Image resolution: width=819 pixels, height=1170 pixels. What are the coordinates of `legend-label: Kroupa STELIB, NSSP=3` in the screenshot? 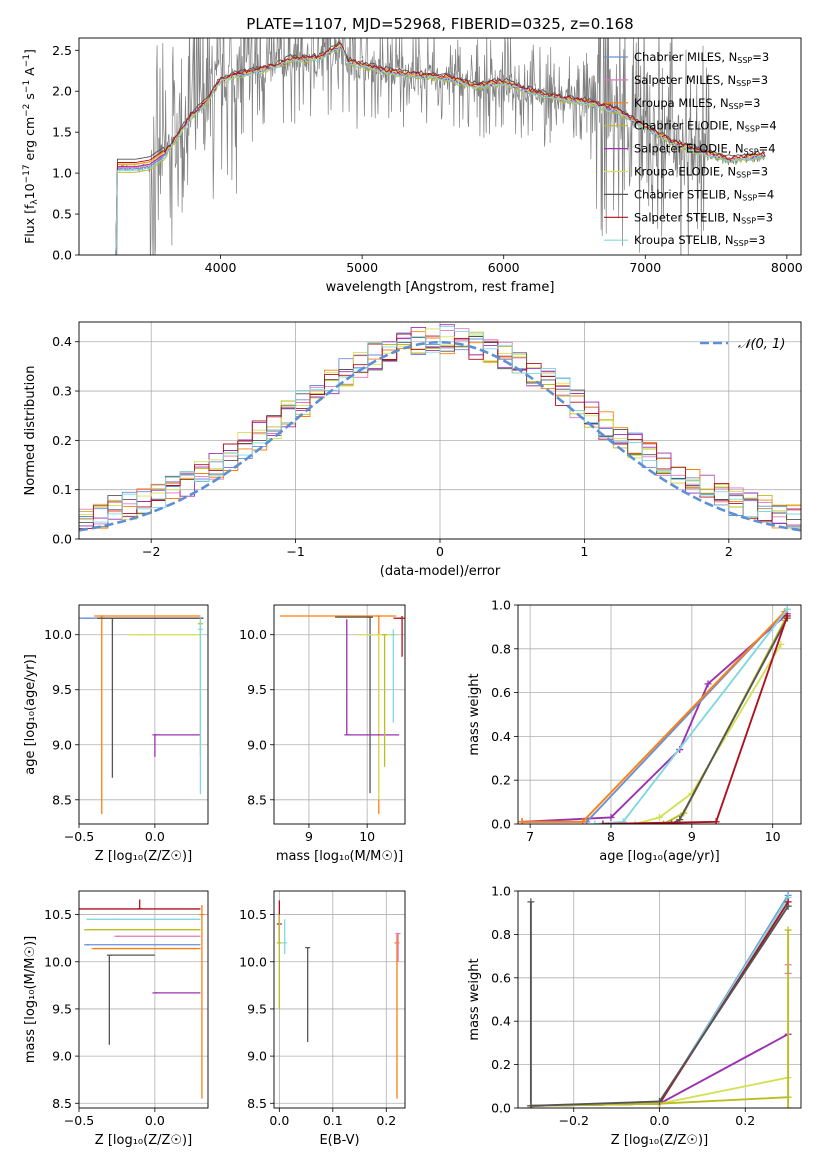 It's located at (699, 240).